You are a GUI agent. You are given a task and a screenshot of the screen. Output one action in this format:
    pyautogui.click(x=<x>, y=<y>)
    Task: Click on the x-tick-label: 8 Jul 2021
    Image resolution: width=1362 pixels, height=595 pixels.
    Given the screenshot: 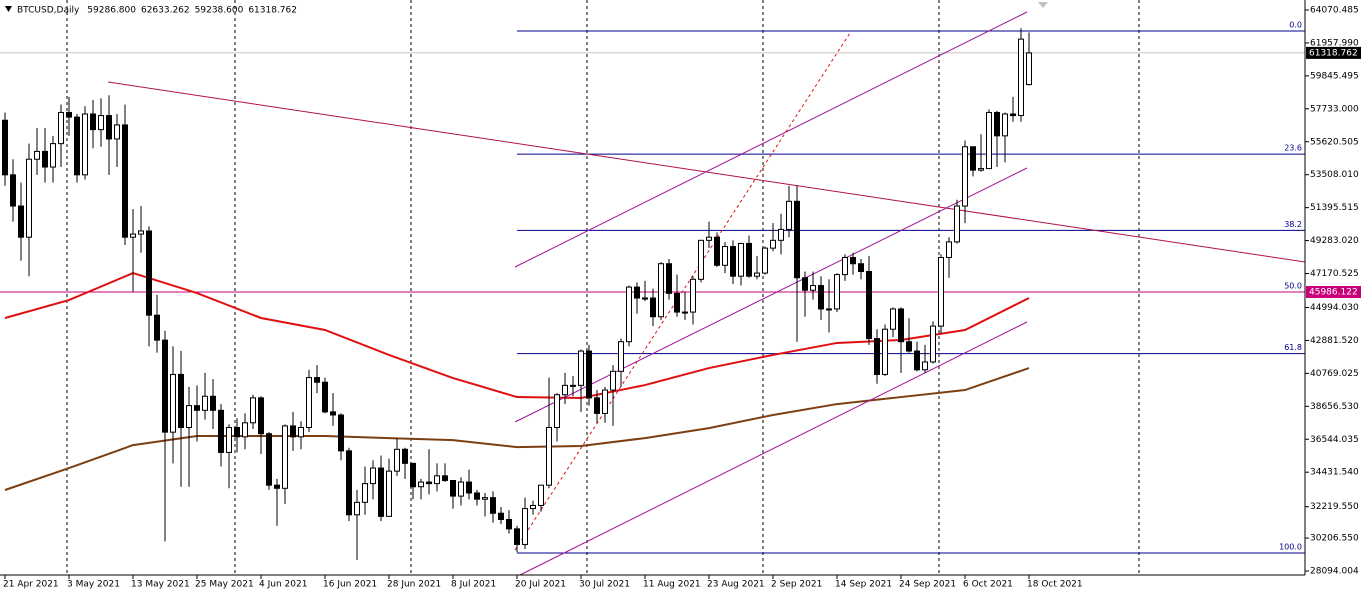 What is the action you would take?
    pyautogui.click(x=473, y=585)
    